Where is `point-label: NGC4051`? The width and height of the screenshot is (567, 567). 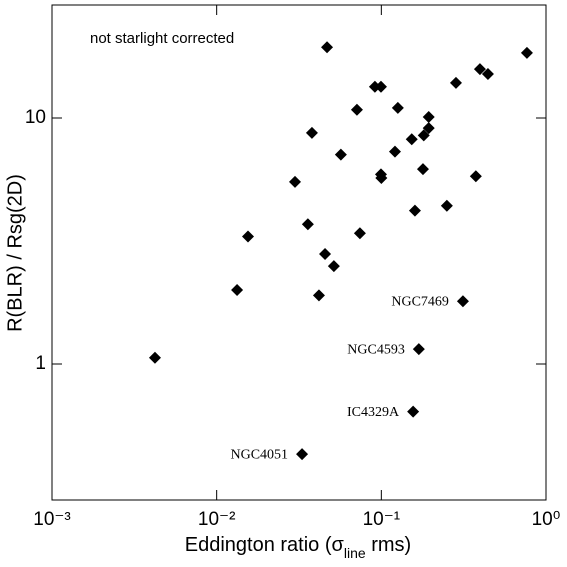 point-label: NGC4051 is located at coordinates (259, 454).